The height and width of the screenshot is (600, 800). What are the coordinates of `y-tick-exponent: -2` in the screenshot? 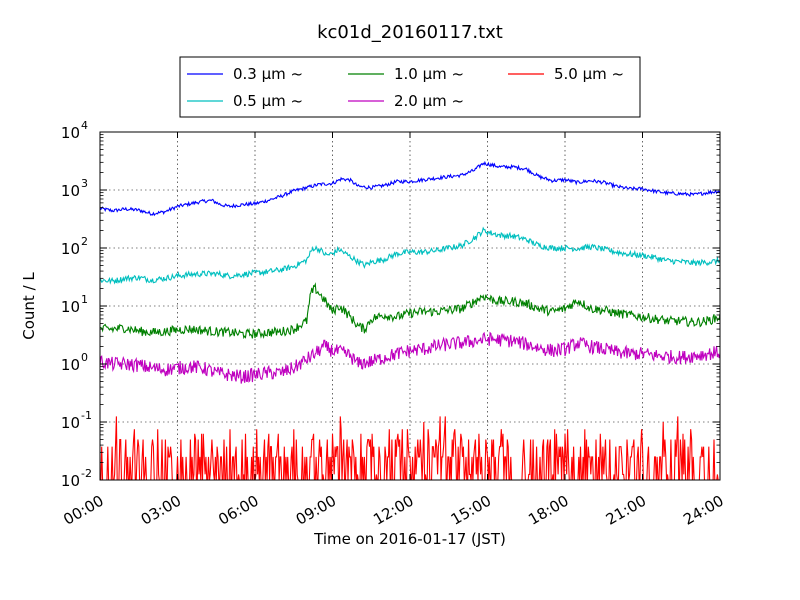 It's located at (86, 473).